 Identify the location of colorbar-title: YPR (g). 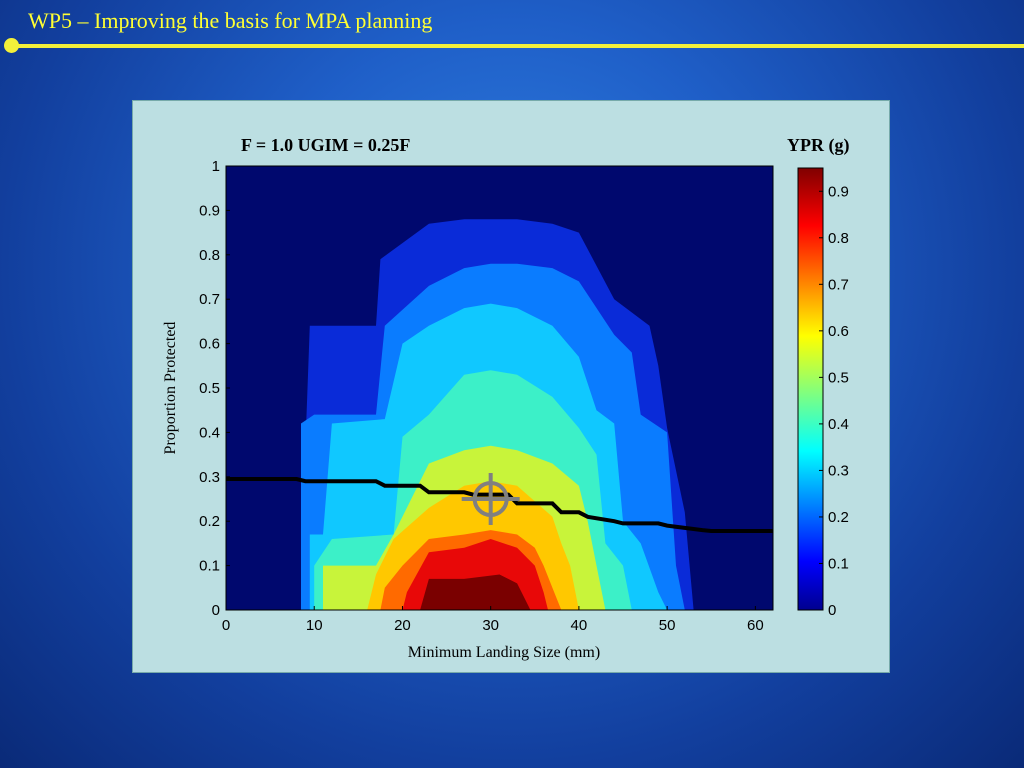
(818, 145).